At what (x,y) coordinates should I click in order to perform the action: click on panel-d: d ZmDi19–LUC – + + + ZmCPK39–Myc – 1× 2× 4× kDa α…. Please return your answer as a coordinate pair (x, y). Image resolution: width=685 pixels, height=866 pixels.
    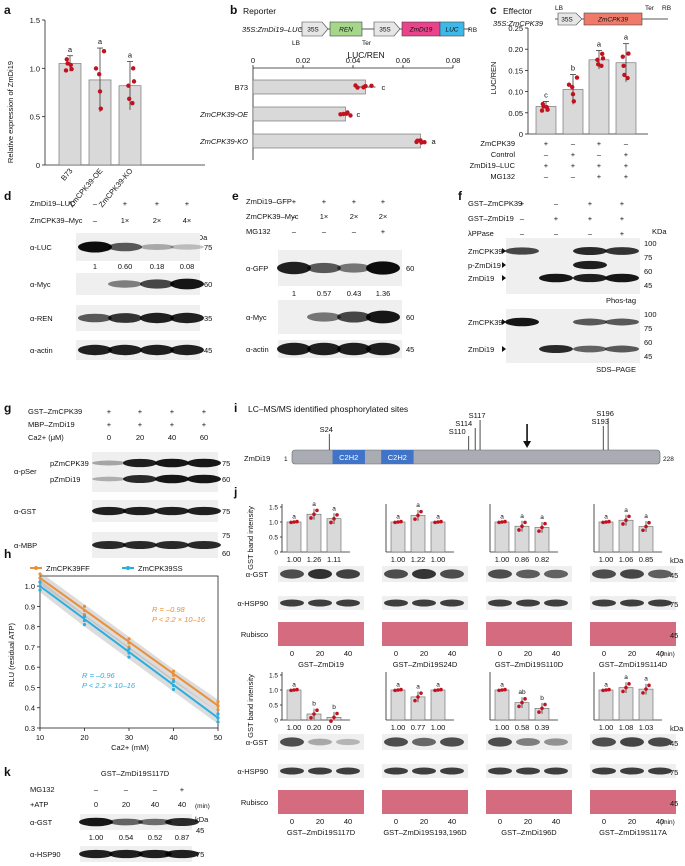
    Looking at the image, I should click on (108, 274).